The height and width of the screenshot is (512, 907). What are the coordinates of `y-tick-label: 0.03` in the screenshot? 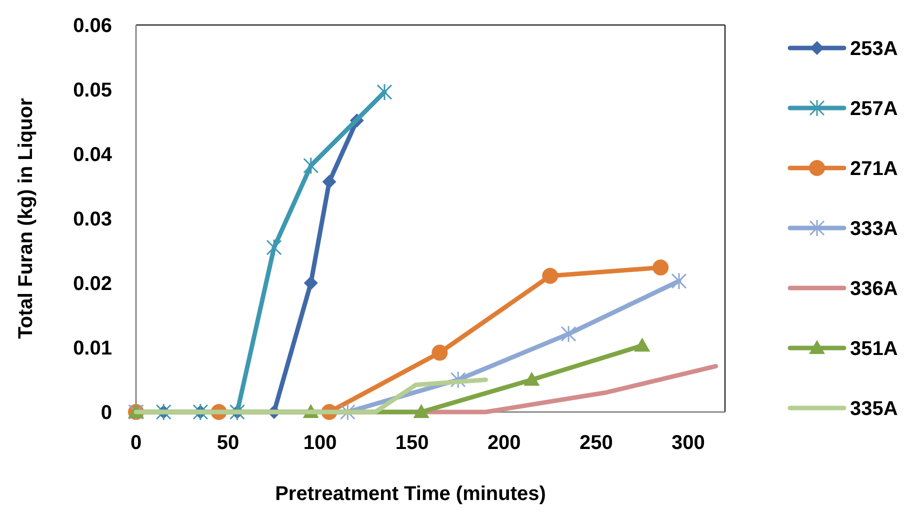 It's located at (92, 219).